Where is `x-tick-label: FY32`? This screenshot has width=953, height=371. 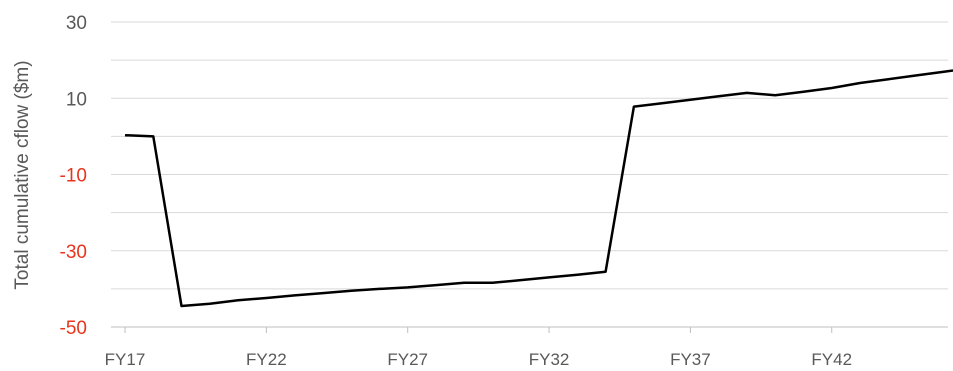
x-tick-label: FY32 is located at coordinates (549, 359).